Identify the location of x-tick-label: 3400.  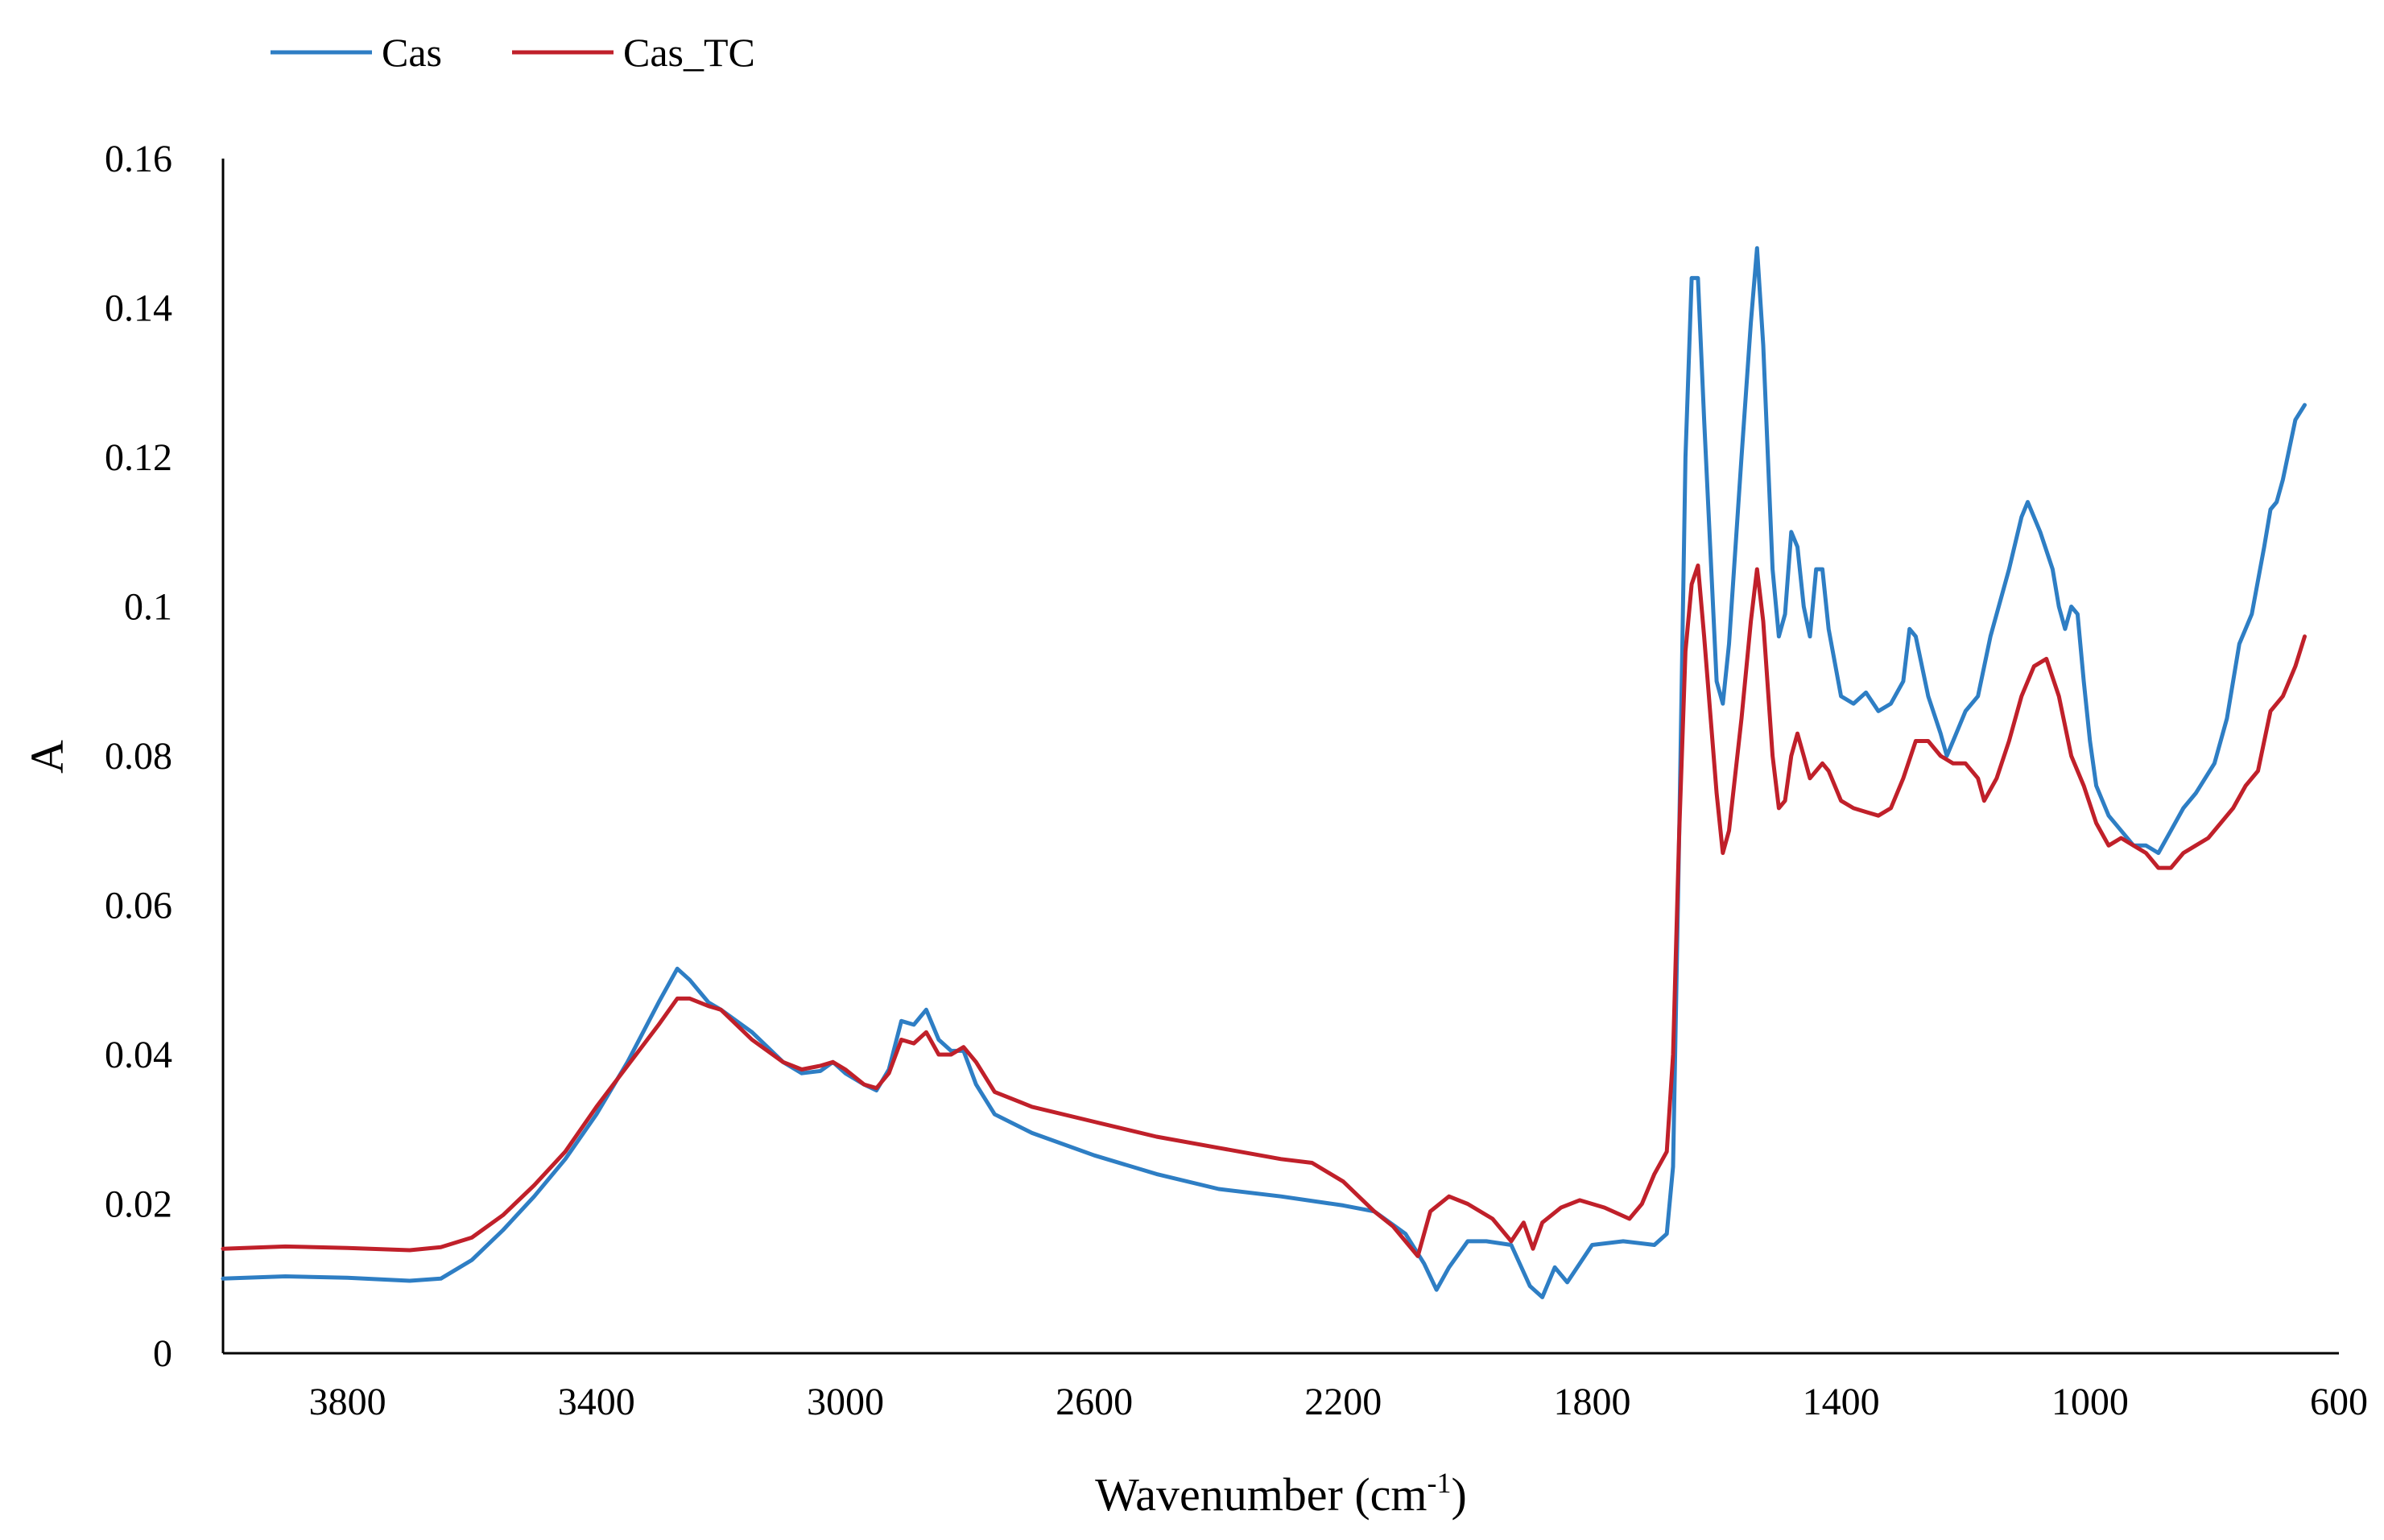
(596, 1402).